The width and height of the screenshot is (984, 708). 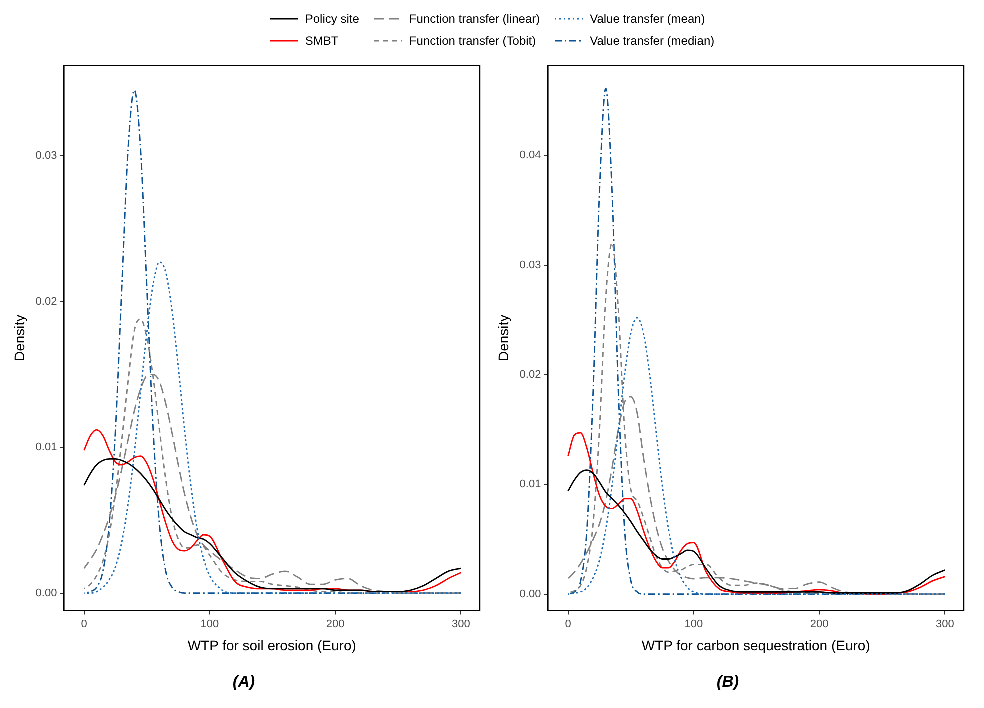 I want to click on legend-label: Function transfer (linear), so click(x=474, y=19).